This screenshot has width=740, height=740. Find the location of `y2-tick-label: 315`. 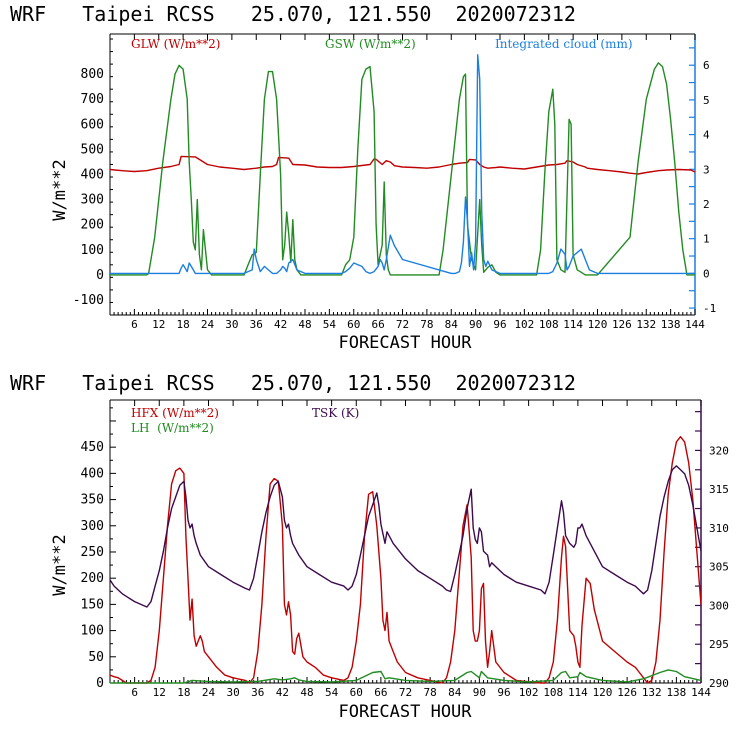

y2-tick-label: 315 is located at coordinates (719, 489).